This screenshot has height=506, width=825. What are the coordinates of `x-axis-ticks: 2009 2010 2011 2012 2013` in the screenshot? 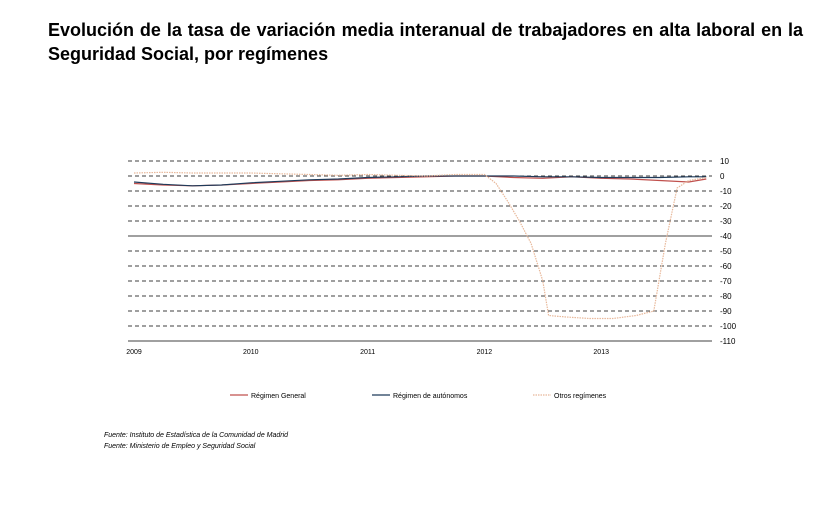 It's located at (367, 352).